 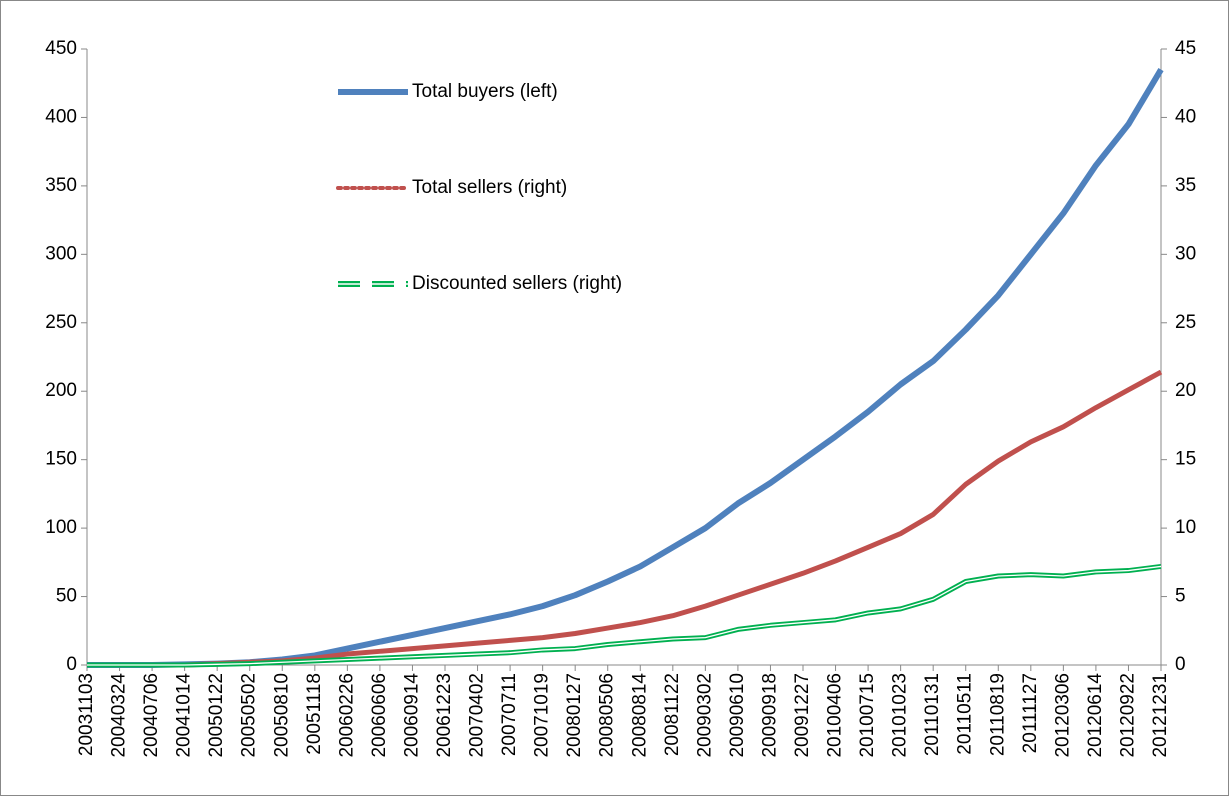 I want to click on legend-label: Discounted sellers (right), so click(x=517, y=283).